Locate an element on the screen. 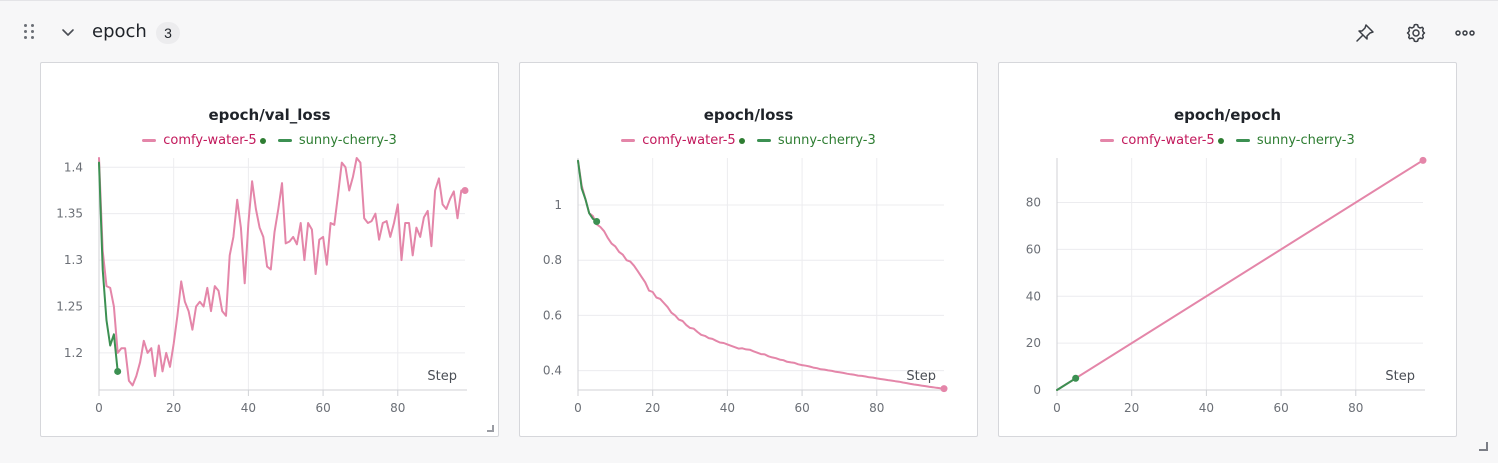 The image size is (1498, 463). y-tick-label: 1 is located at coordinates (558, 205).